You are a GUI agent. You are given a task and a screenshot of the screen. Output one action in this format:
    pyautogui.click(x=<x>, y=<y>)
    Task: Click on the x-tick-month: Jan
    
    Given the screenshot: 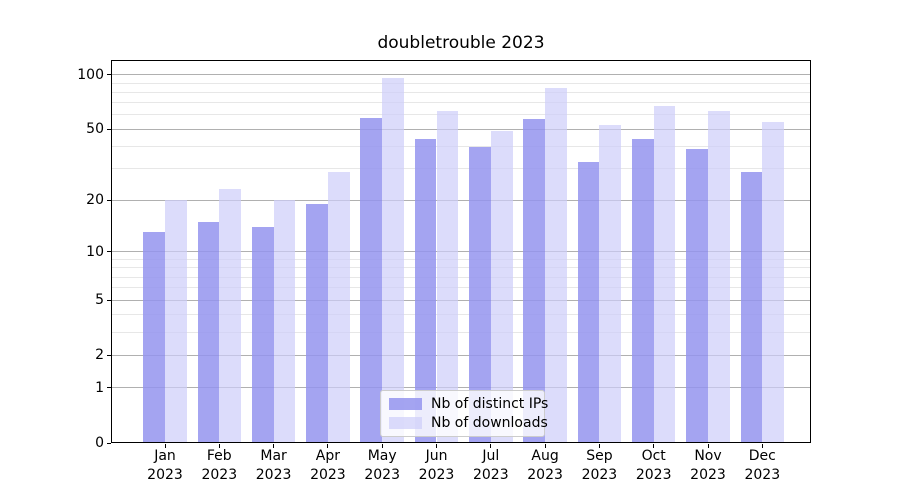 What is the action you would take?
    pyautogui.click(x=165, y=456)
    